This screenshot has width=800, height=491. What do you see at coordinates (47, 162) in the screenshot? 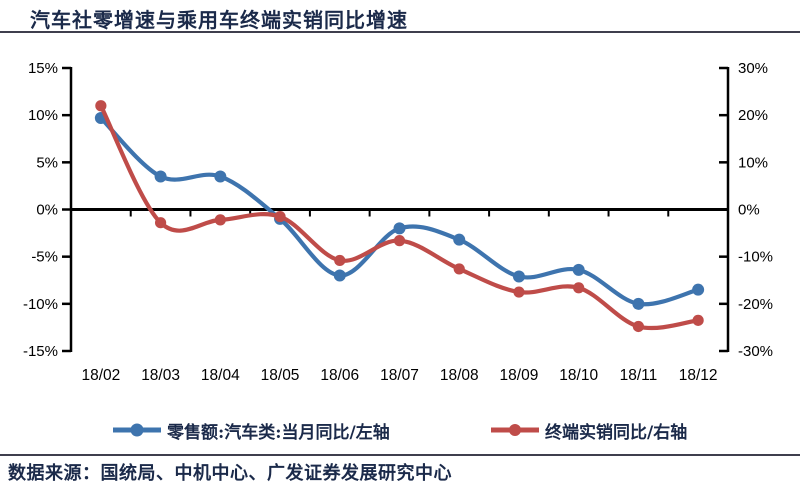
I see `left-axis-tick-label: 5%` at bounding box center [47, 162].